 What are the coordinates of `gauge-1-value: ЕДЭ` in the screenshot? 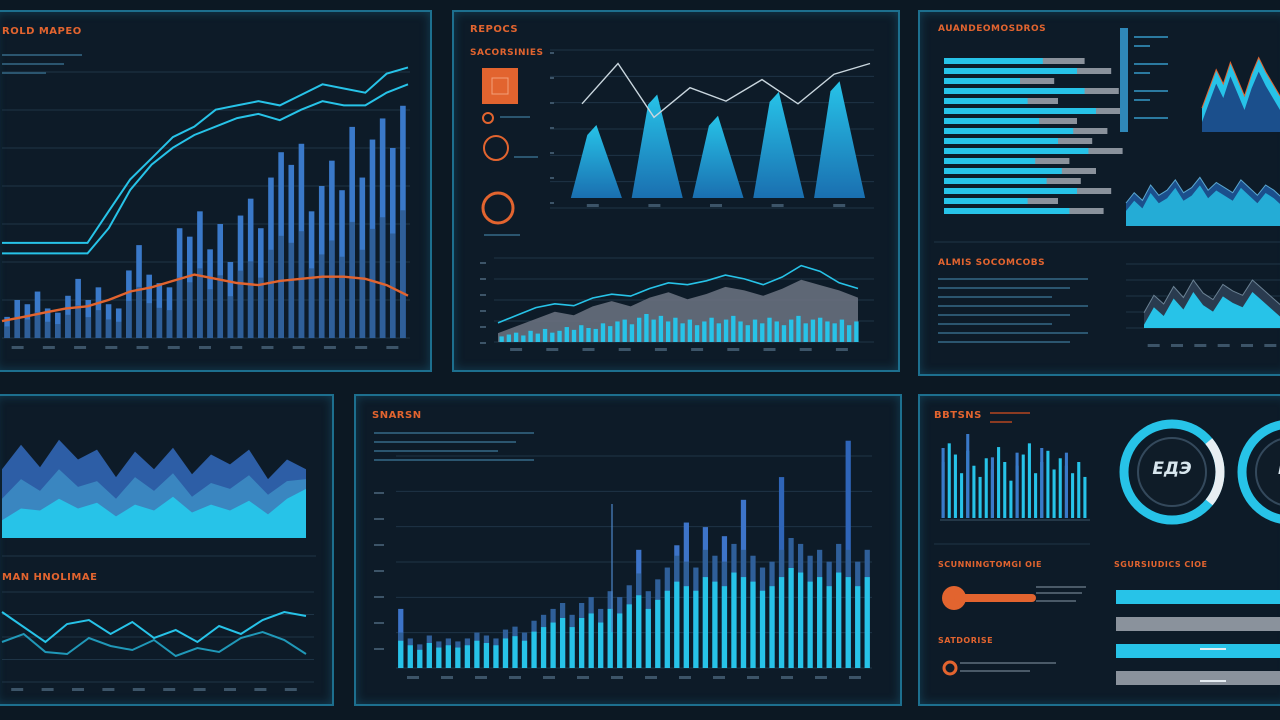 It's located at (1172, 469).